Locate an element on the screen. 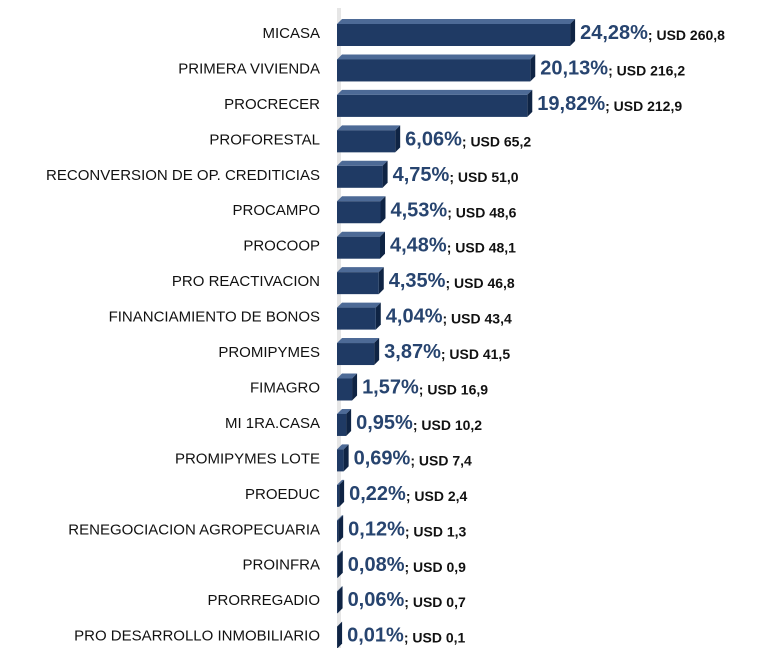  category-label: PRO REACTIVACION is located at coordinates (246, 281).